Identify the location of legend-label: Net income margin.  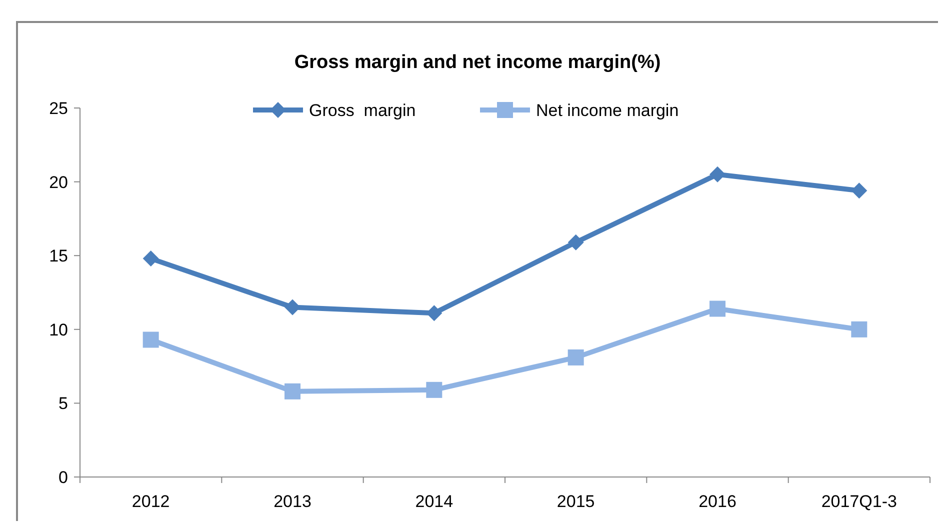
(607, 110).